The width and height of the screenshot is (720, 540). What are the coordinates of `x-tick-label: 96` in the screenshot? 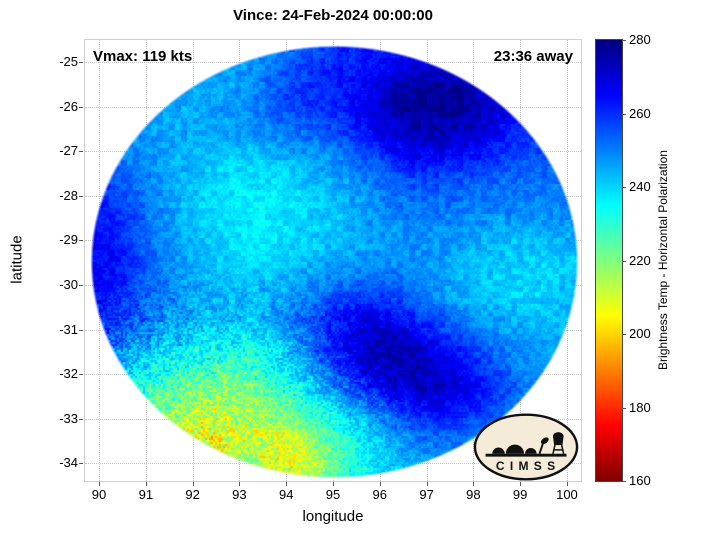 It's located at (380, 494).